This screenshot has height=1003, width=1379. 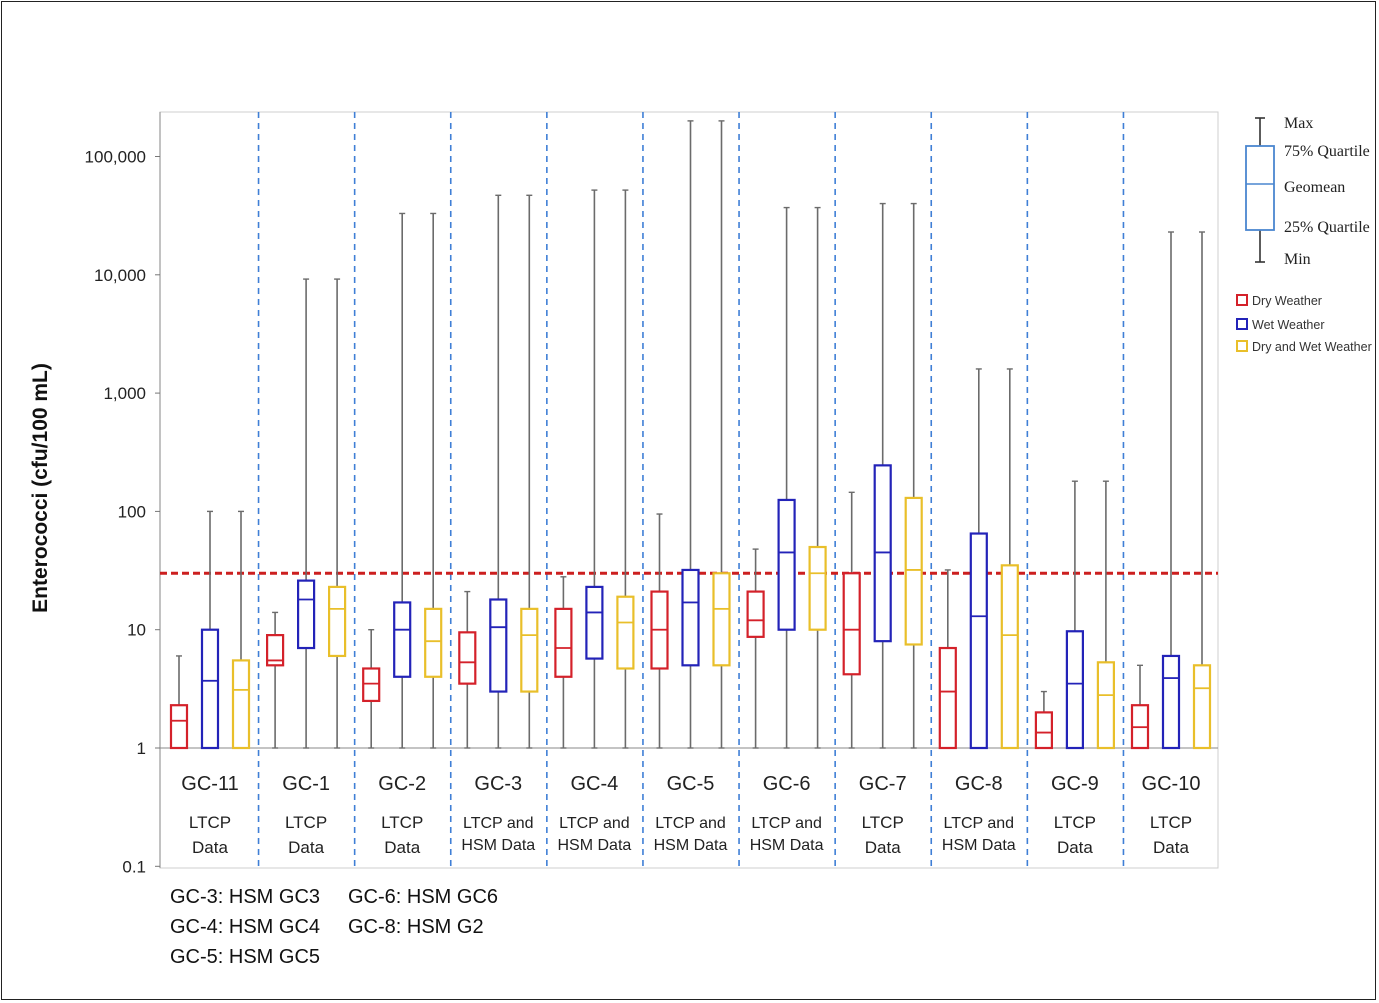 What do you see at coordinates (115, 157) in the screenshot?
I see `y-tick-label: 100,000` at bounding box center [115, 157].